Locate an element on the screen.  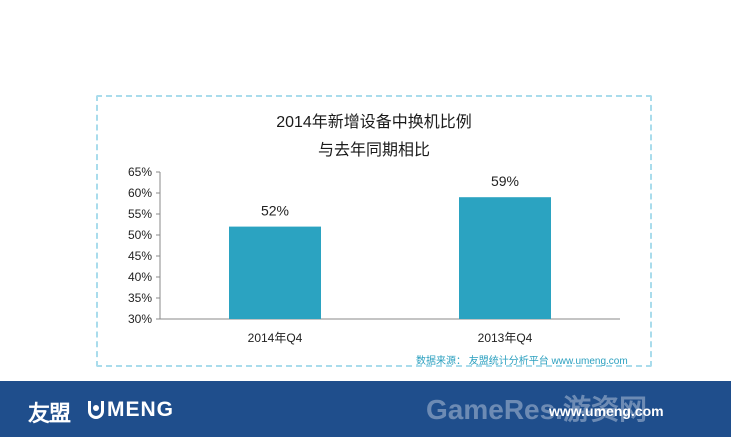
y-tick-label: 65% is located at coordinates (140, 172).